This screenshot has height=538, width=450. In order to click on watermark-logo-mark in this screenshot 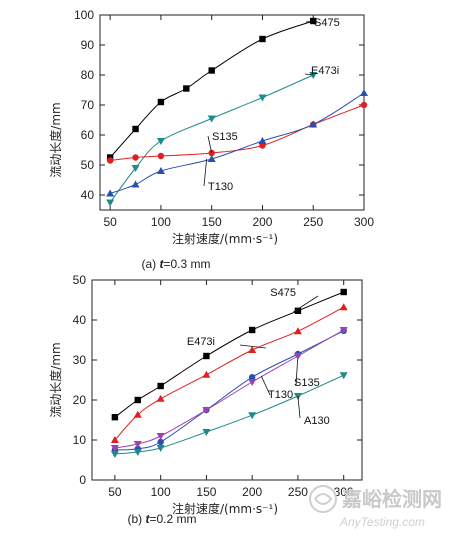, I will do `click(323, 499)`.